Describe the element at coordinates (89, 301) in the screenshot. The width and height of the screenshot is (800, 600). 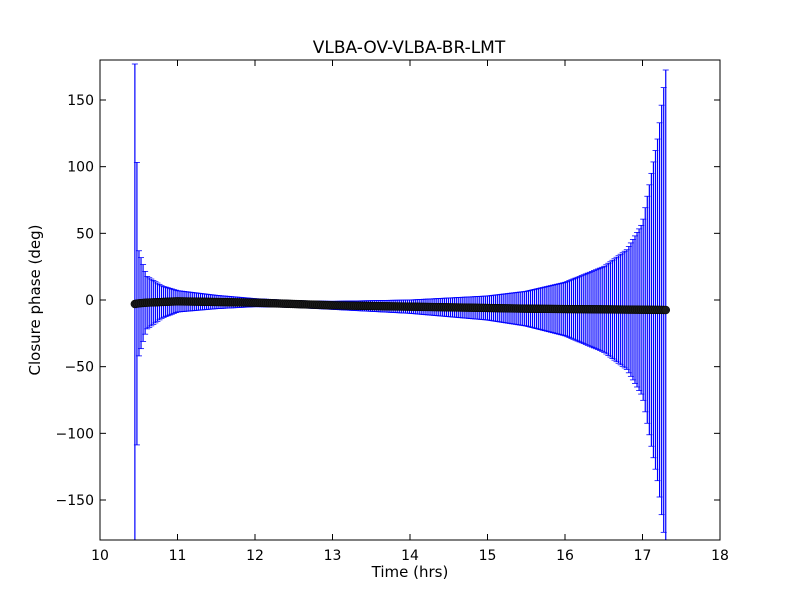
I see `y-tick-label: 0` at that location.